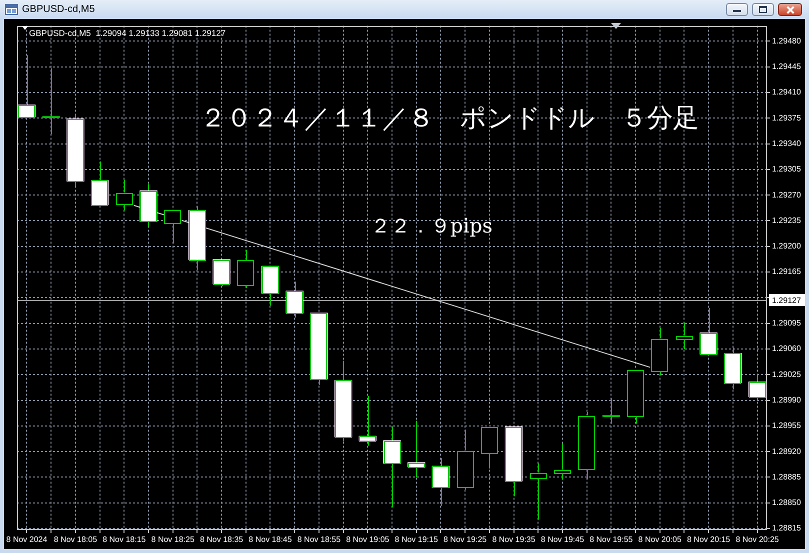  Describe the element at coordinates (222, 539) in the screenshot. I see `x-tick-label: 8 Nov 18:35` at that location.